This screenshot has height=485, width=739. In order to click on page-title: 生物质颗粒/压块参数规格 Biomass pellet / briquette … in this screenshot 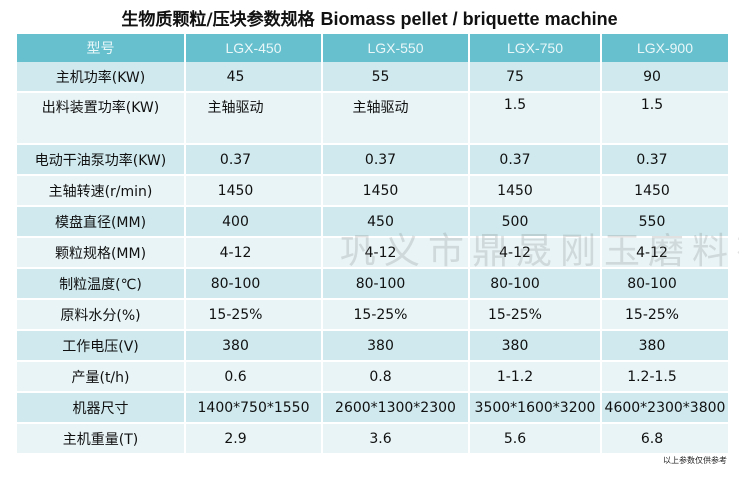, I will do `click(369, 19)`.